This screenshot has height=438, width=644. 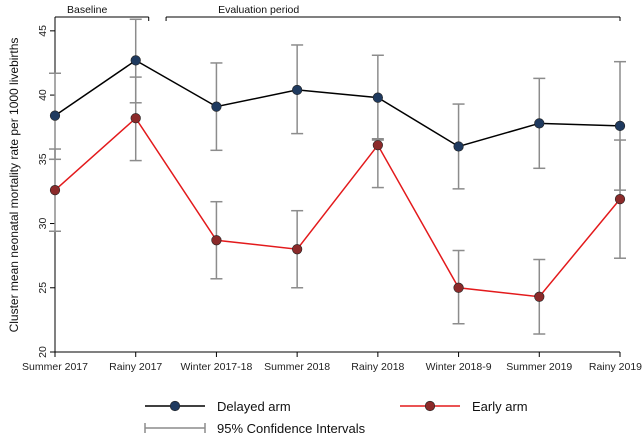 What do you see at coordinates (459, 367) in the screenshot?
I see `x-tick-label: Winter 2018-9` at bounding box center [459, 367].